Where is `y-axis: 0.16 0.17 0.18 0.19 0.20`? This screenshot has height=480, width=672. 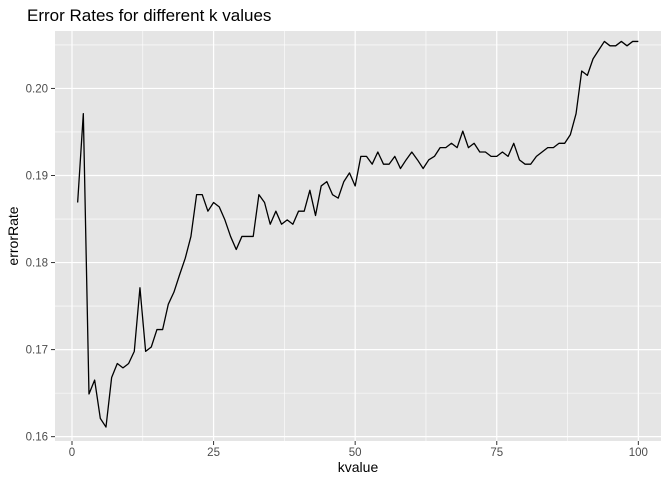
y-axis: 0.16 0.17 0.18 0.19 0.20 is located at coordinates (40, 263).